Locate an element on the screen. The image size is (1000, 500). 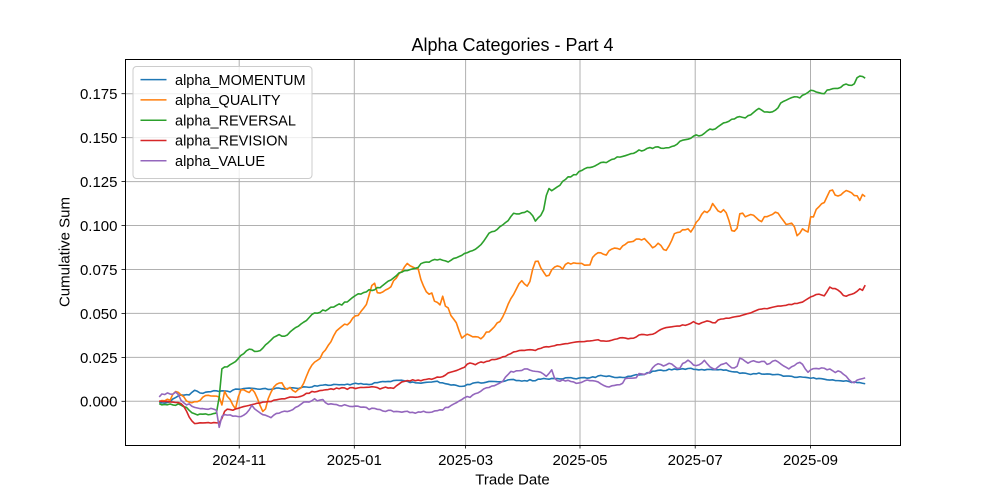
svg-text: Cumulative Sum is located at coordinates (65, 252).